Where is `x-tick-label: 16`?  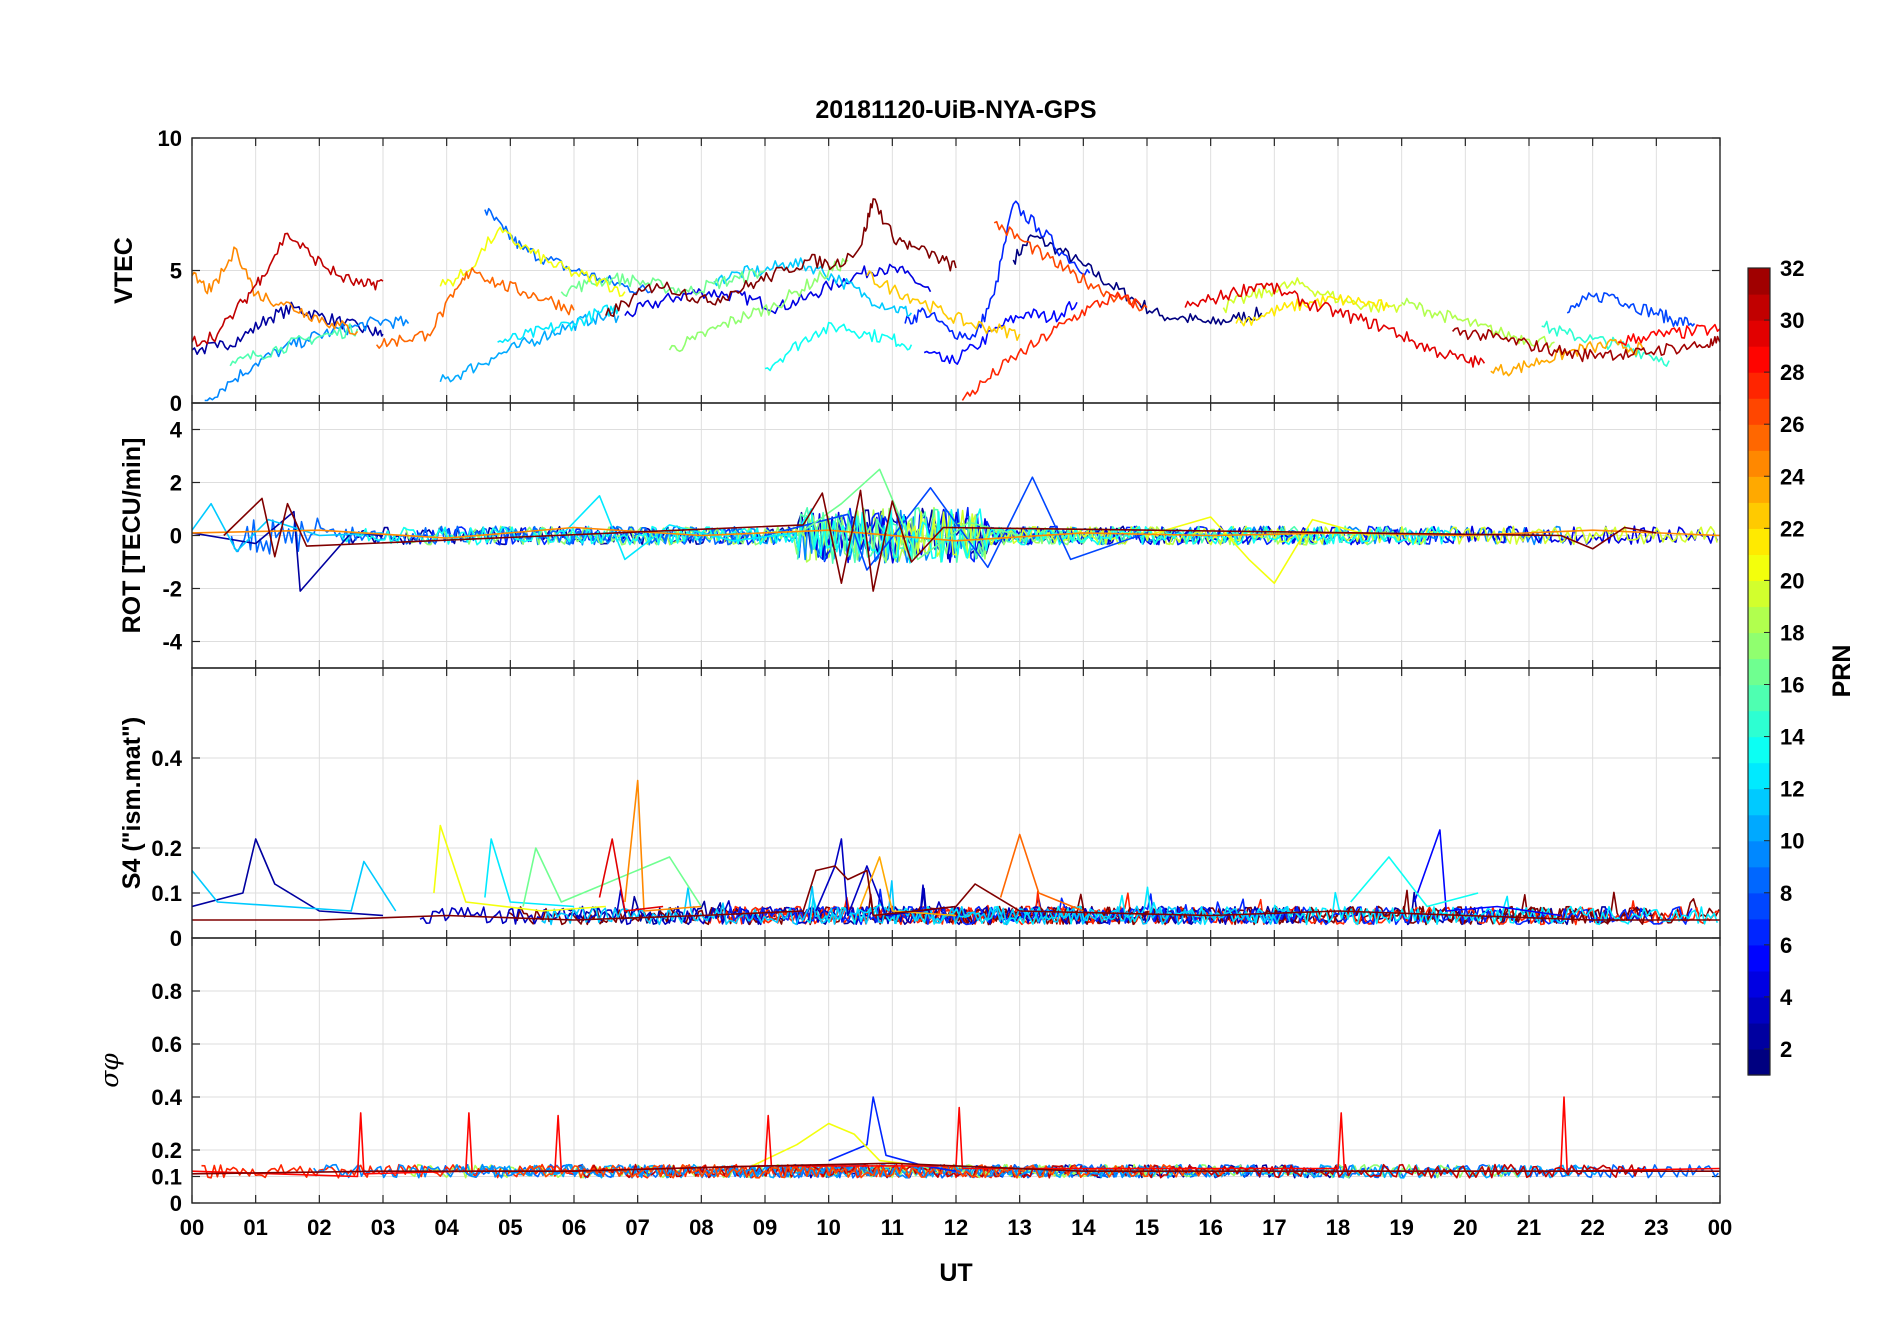 x-tick-label: 16 is located at coordinates (1210, 1227).